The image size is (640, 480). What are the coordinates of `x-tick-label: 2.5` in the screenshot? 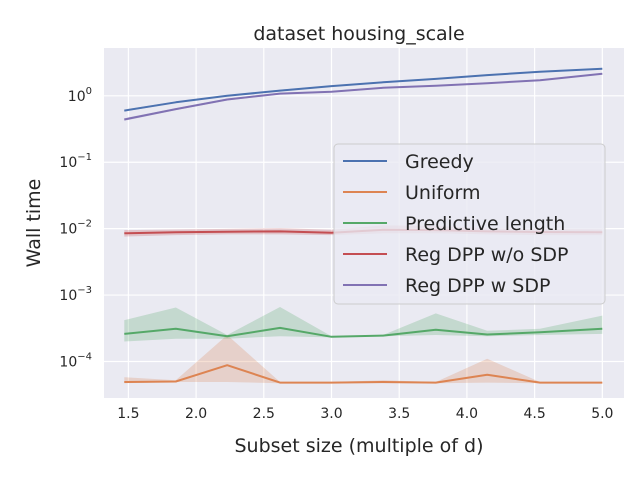 It's located at (264, 414).